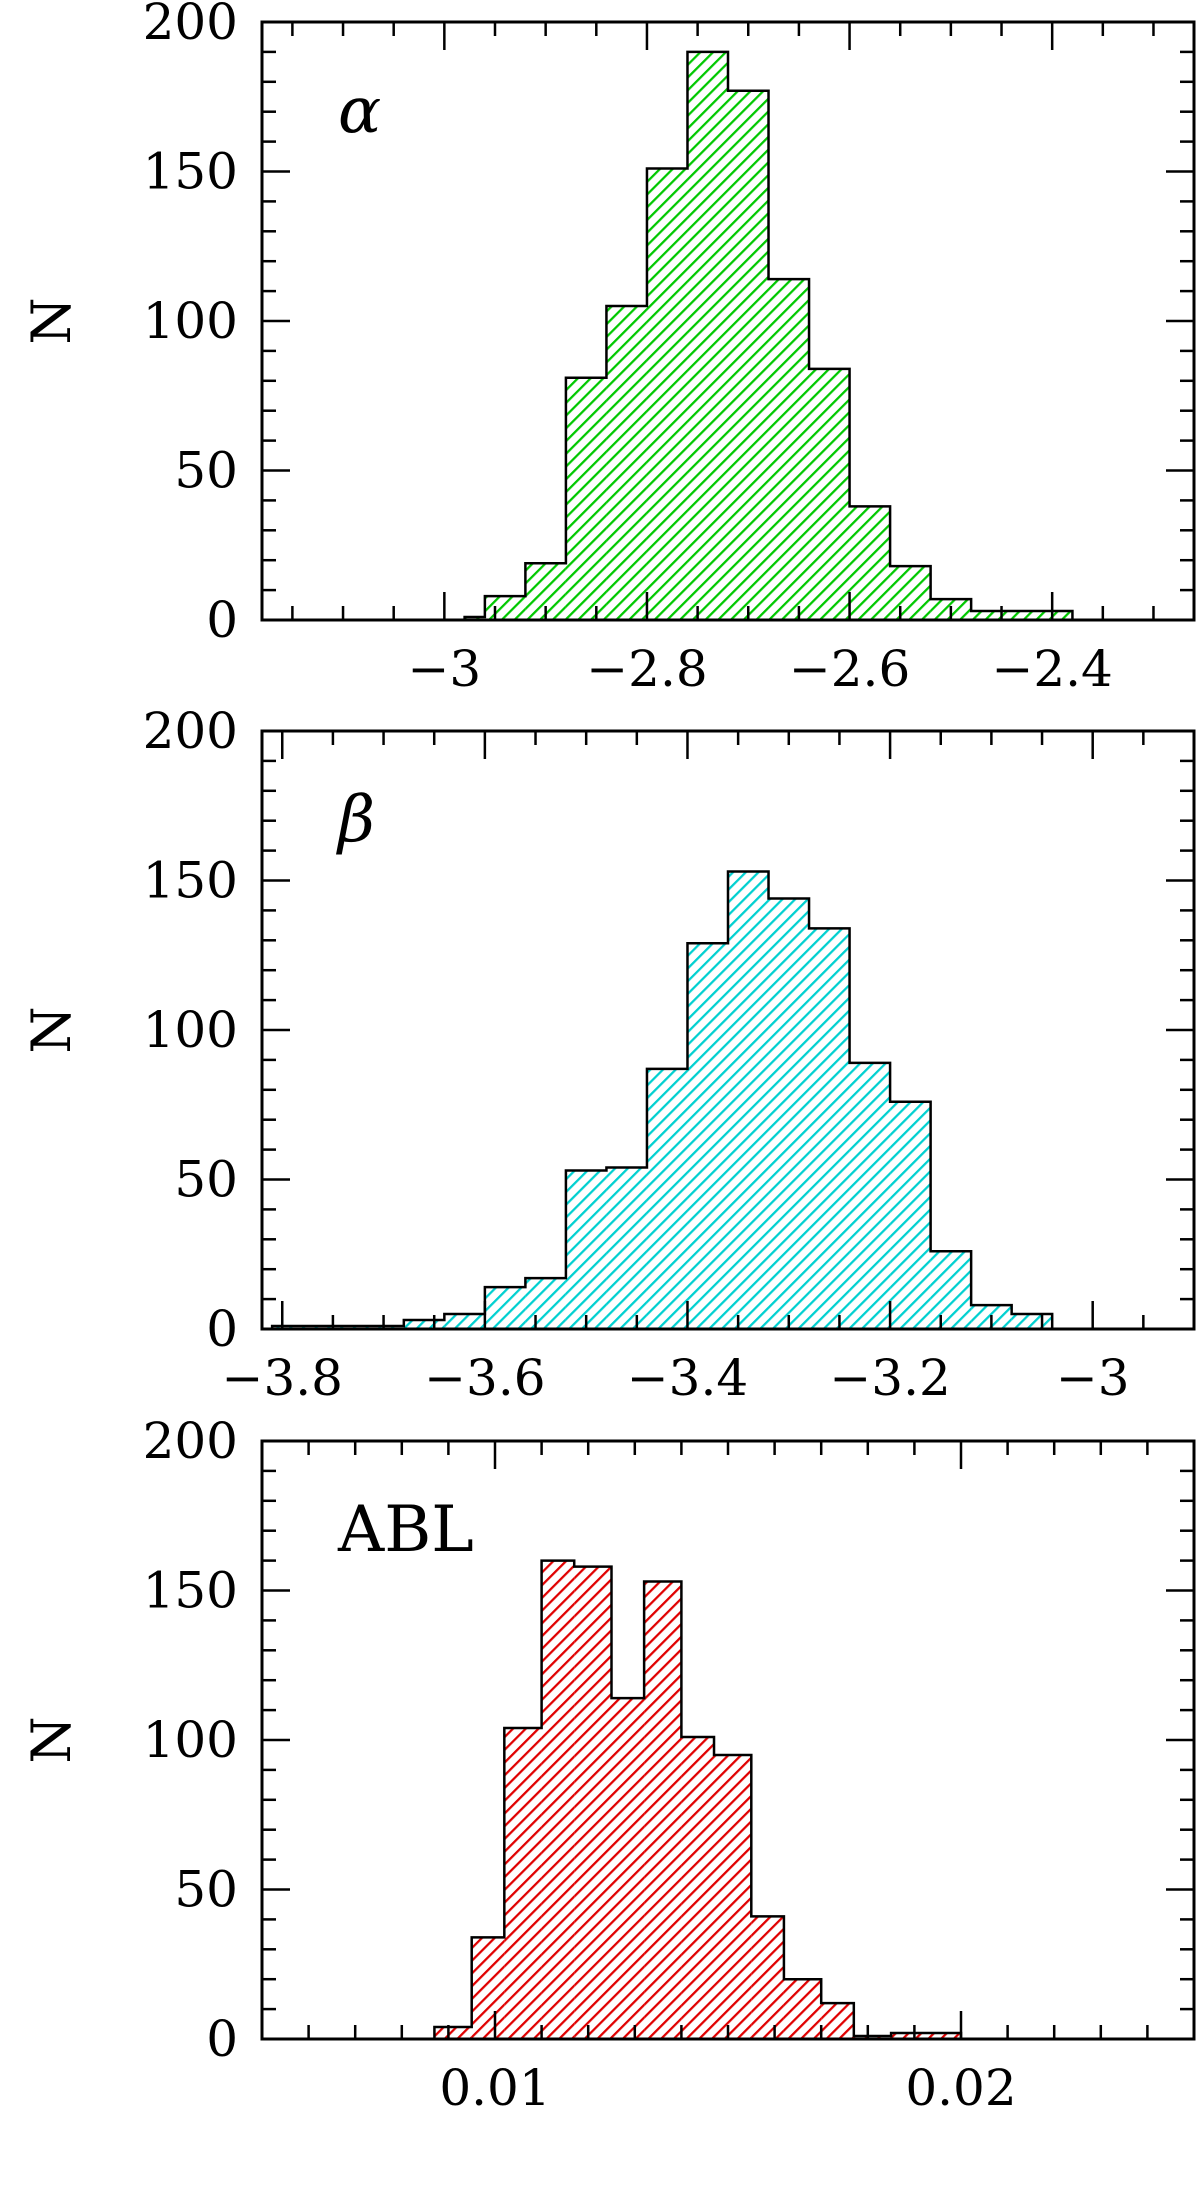 The image size is (1200, 2191). What do you see at coordinates (444, 669) in the screenshot?
I see `x-tick-label-alpha: −3` at bounding box center [444, 669].